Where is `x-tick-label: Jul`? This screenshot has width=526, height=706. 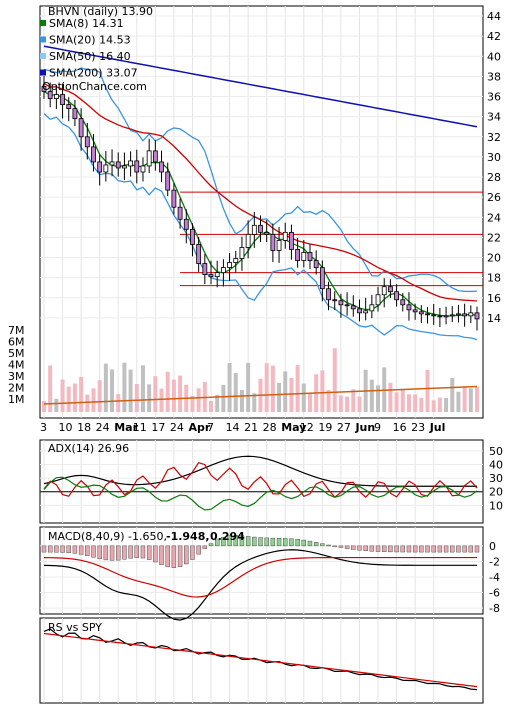 x-tick-label: Jul is located at coordinates (437, 427).